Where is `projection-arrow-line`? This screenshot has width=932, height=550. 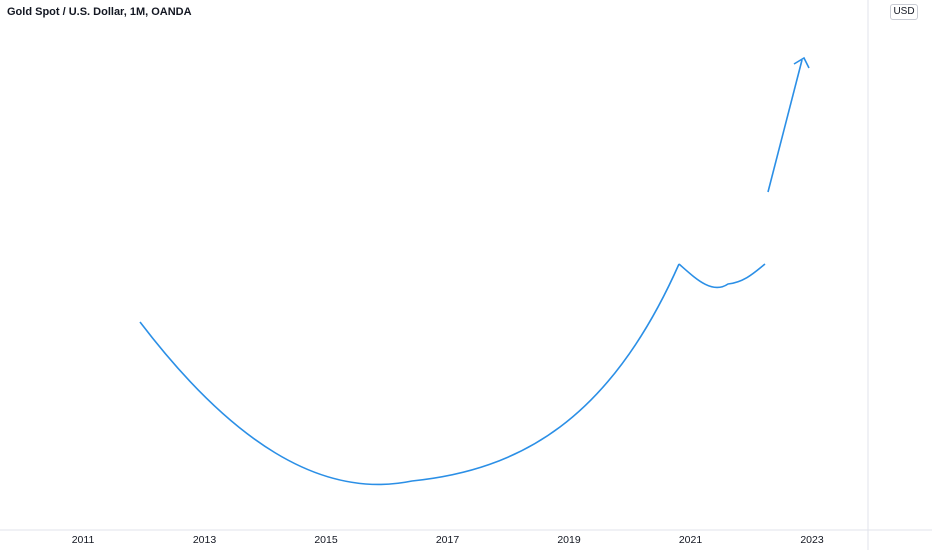
projection-arrow-line is located at coordinates (785, 126).